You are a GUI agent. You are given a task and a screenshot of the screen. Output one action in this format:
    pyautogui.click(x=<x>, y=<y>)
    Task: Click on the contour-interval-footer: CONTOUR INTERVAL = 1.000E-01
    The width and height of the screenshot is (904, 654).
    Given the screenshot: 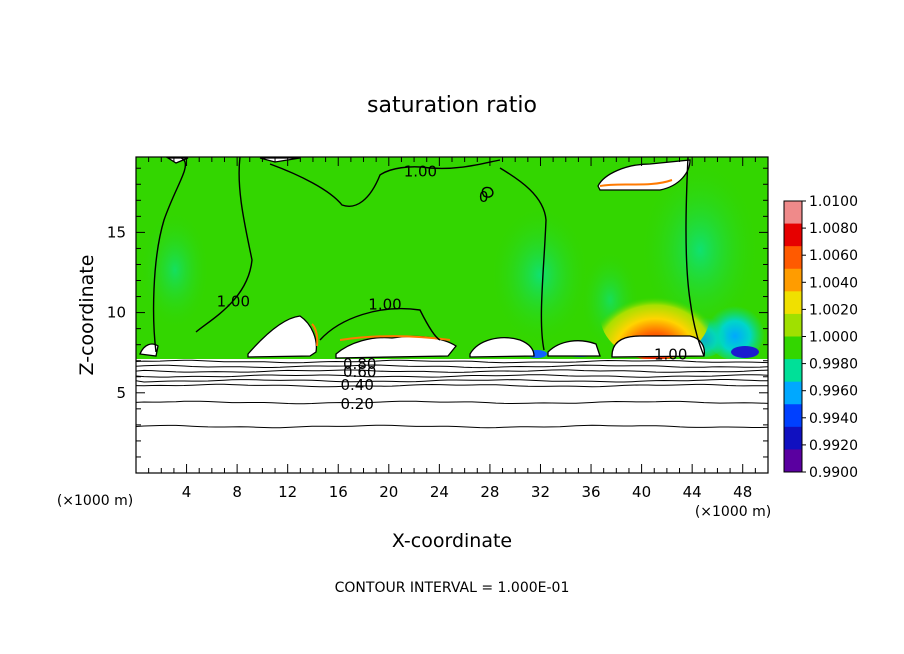 What is the action you would take?
    pyautogui.click(x=452, y=588)
    